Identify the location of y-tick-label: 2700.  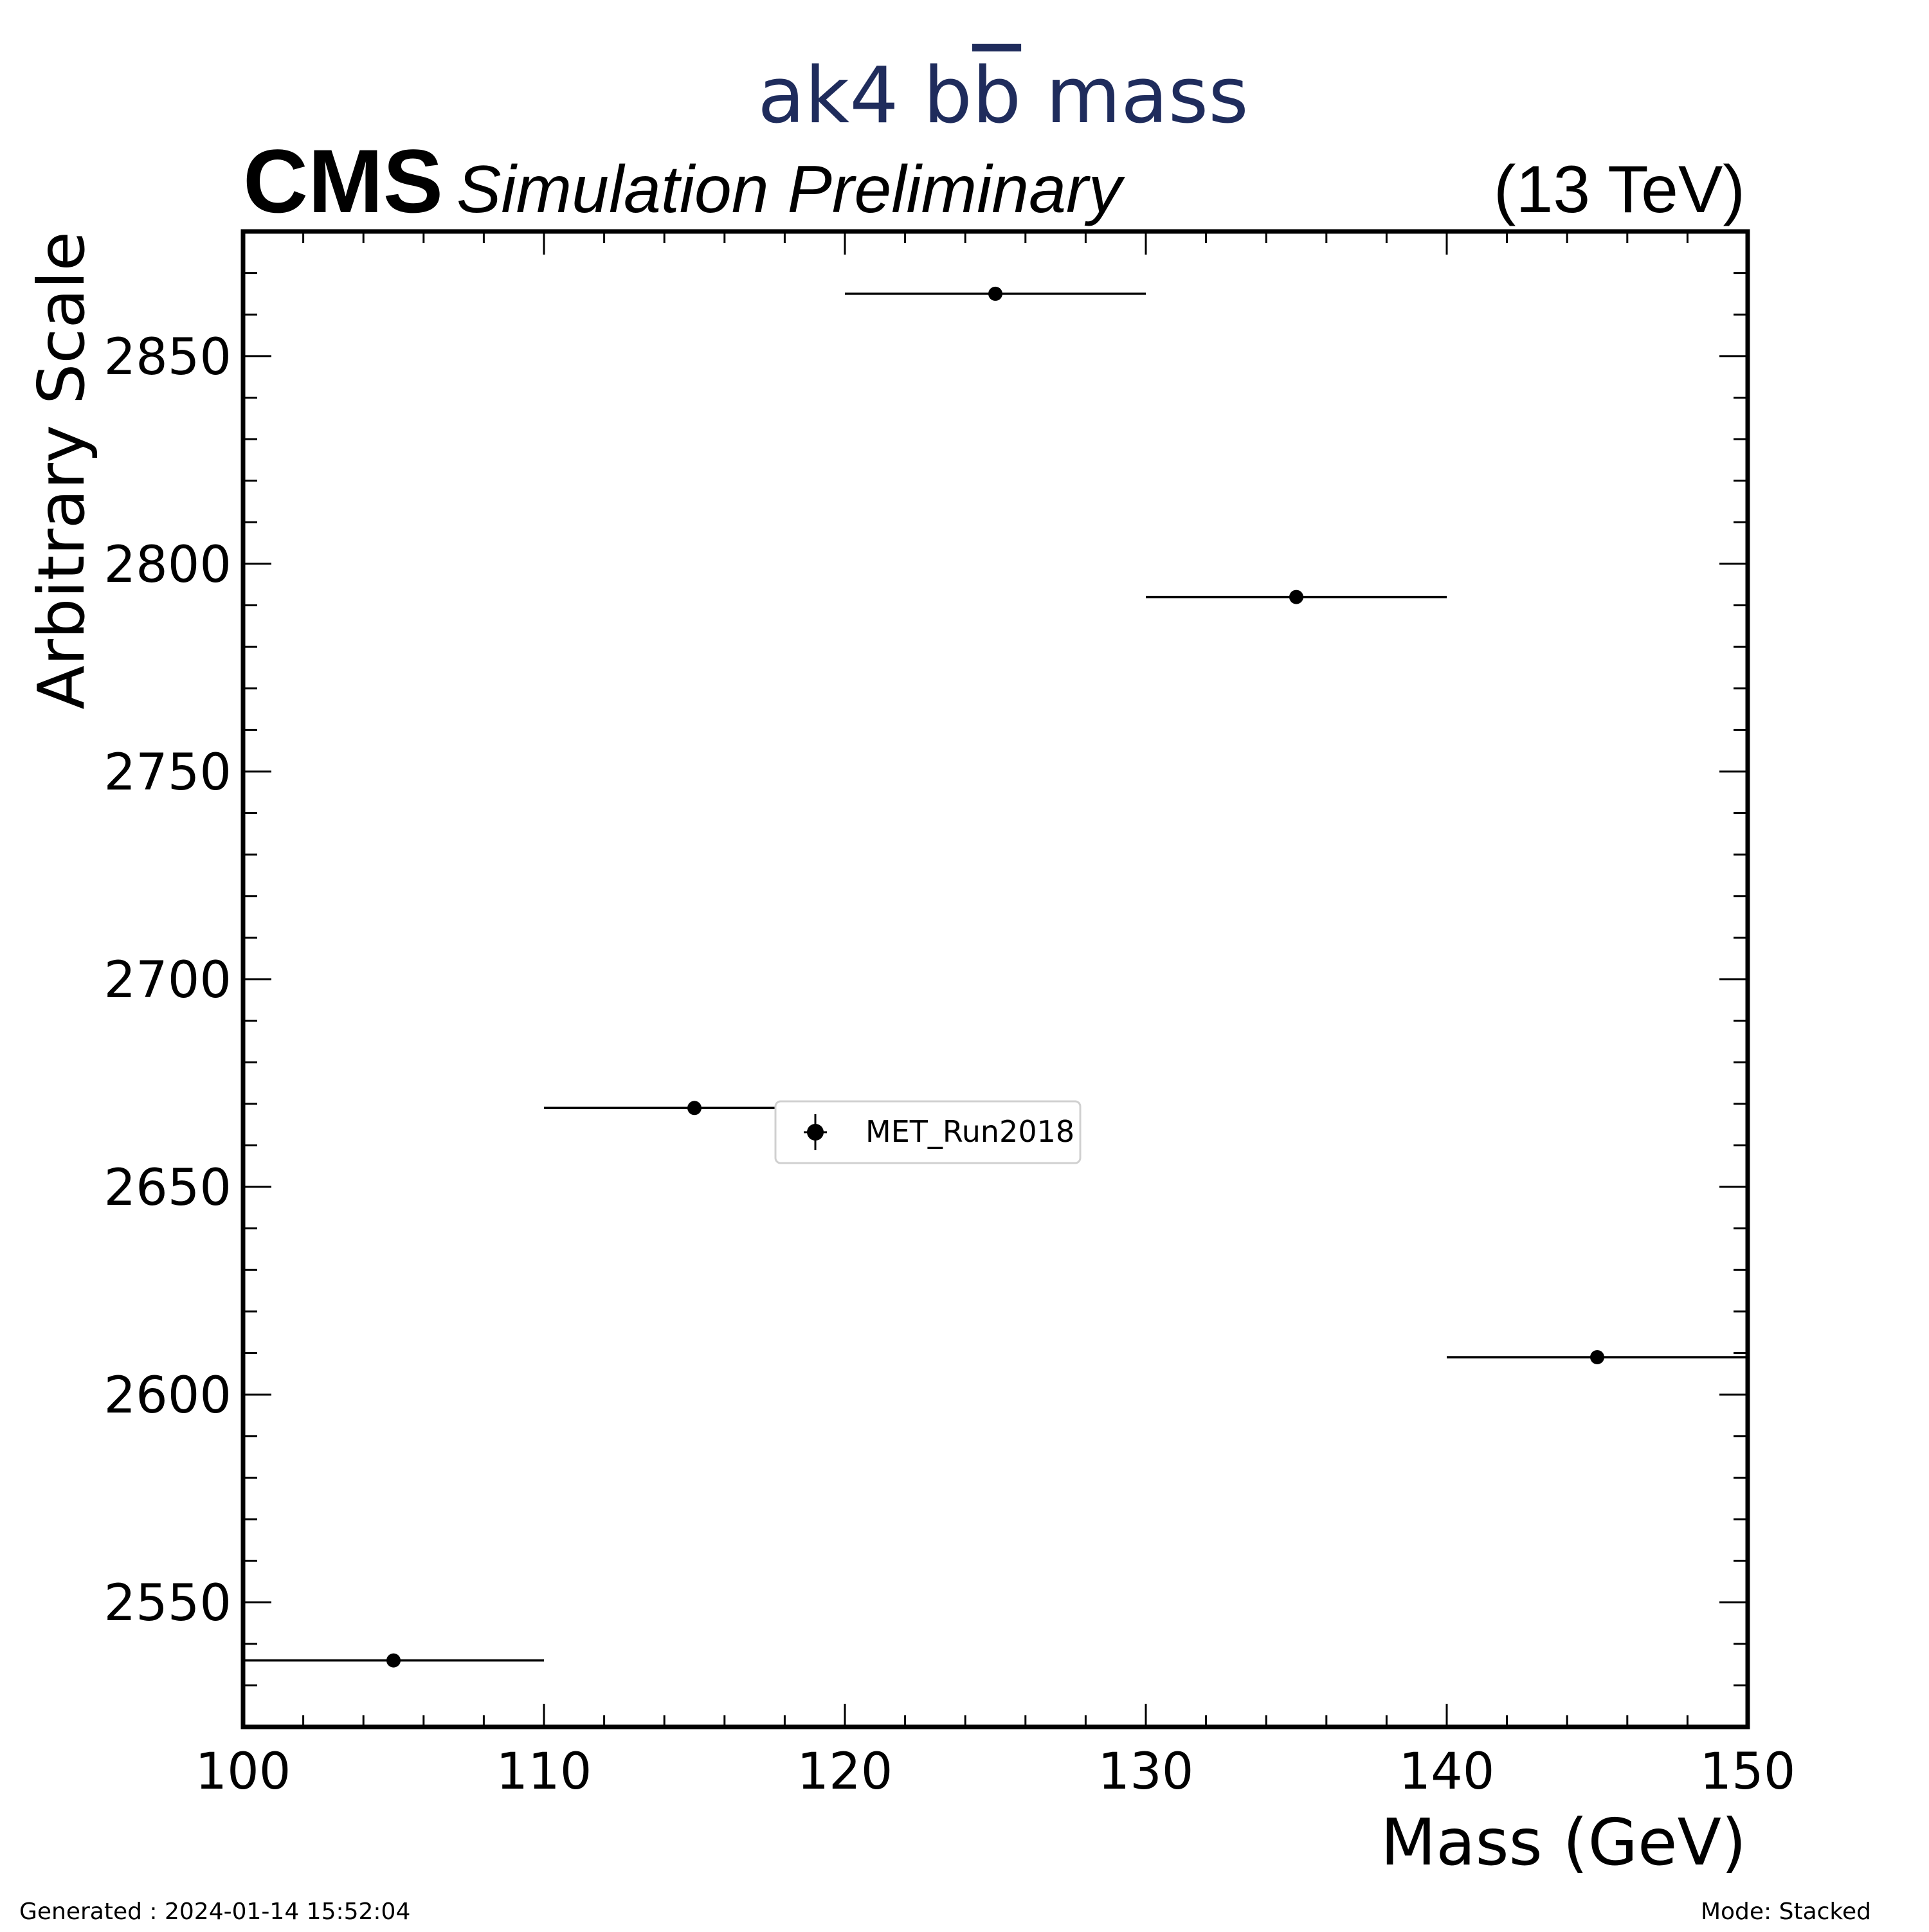
(167, 981).